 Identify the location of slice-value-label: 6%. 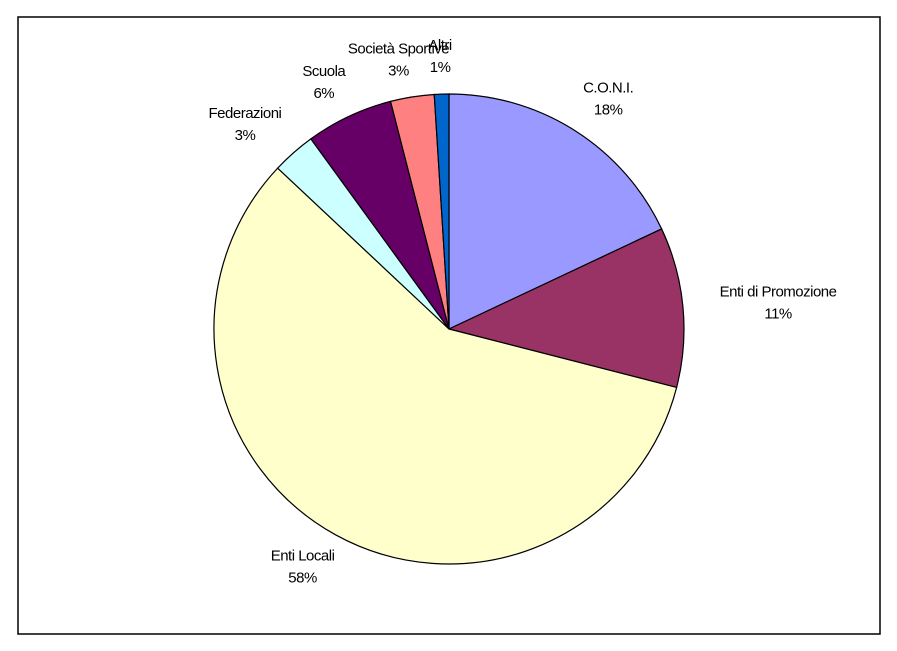
(323, 93).